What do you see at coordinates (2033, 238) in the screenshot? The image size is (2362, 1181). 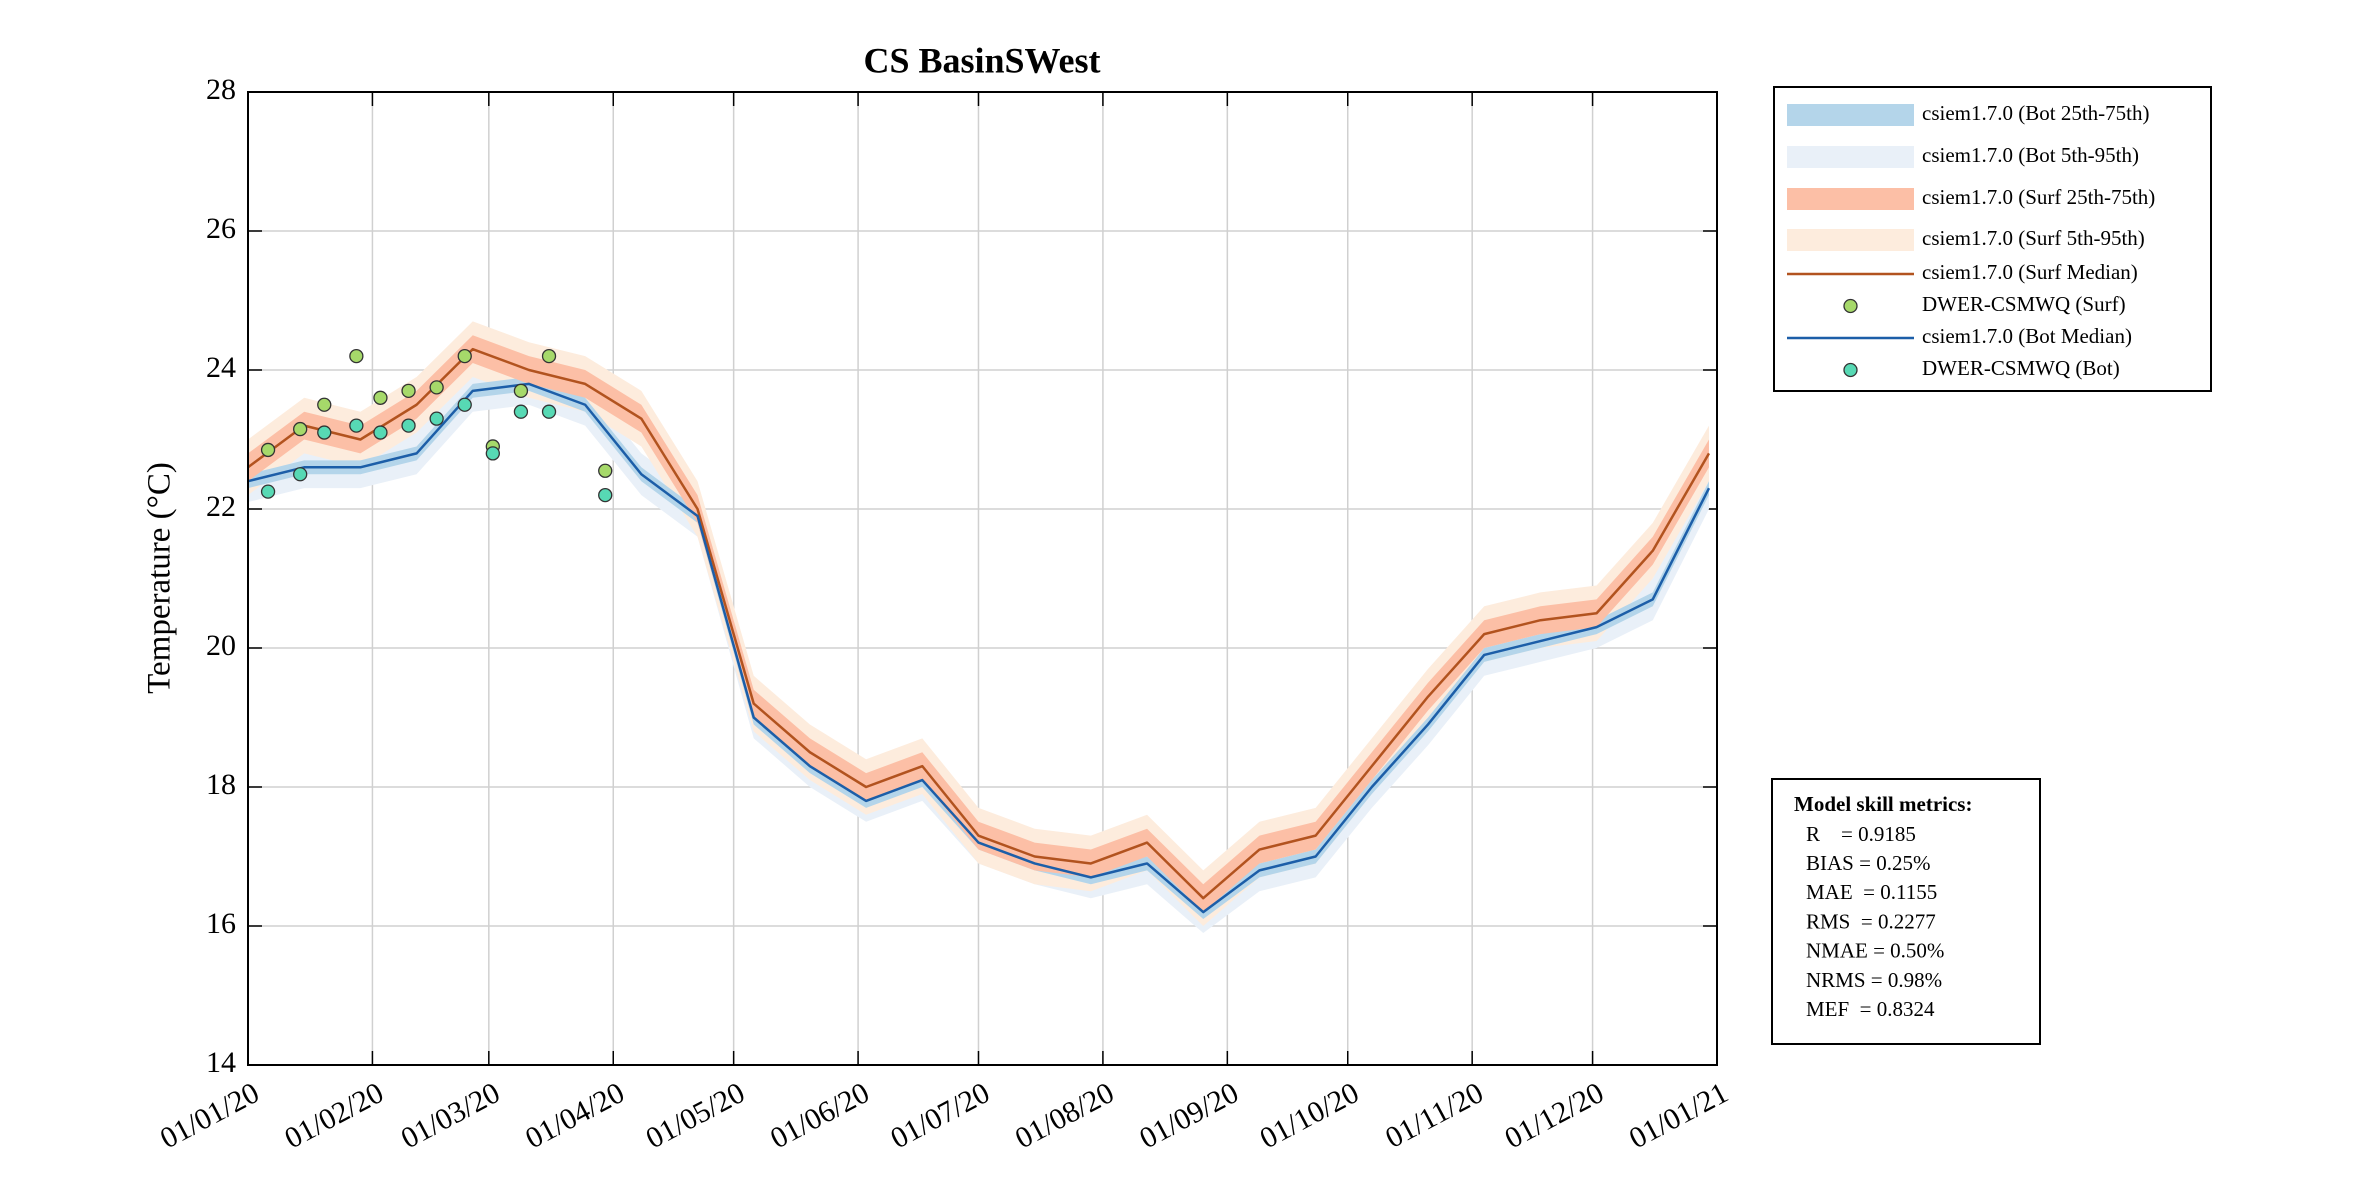 I see `legend-label: csiem1.7.0 (Surf 5th-95th)` at bounding box center [2033, 238].